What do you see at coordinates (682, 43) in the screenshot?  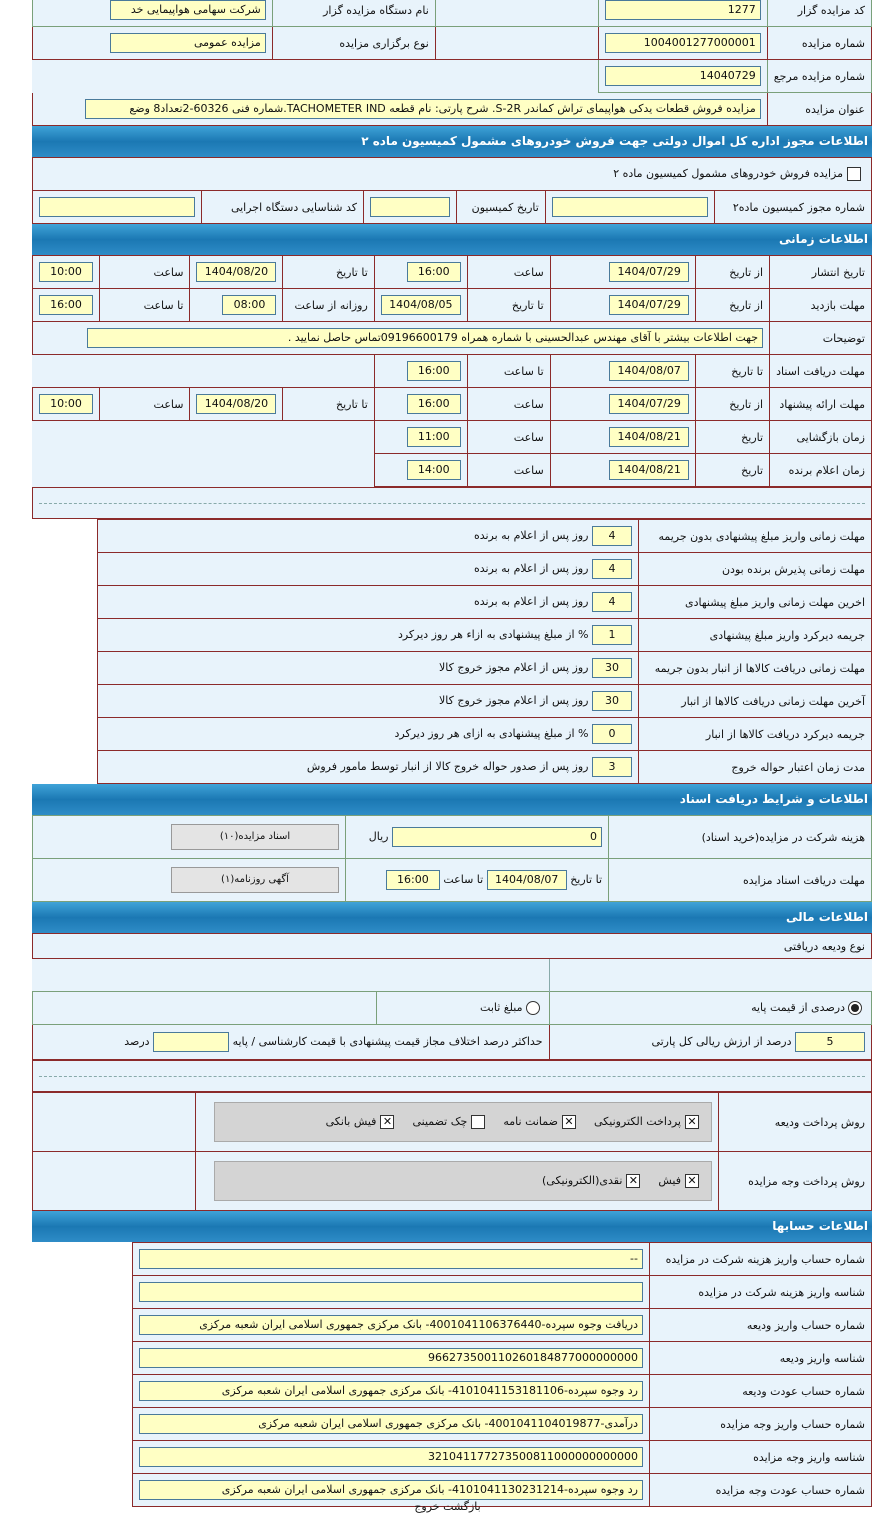 I see `auction-number-field: 1004001277000001` at bounding box center [682, 43].